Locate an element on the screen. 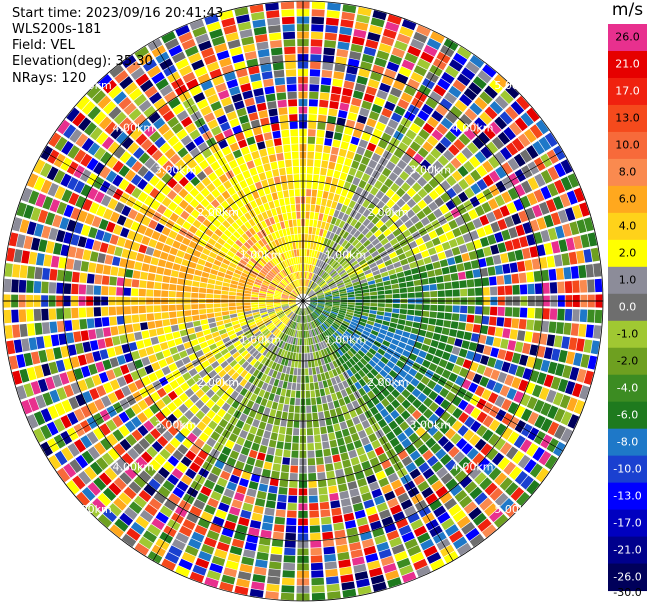 Image resolution: width=647 pixels, height=607 pixels. field-label: Field: VEL is located at coordinates (43, 45).